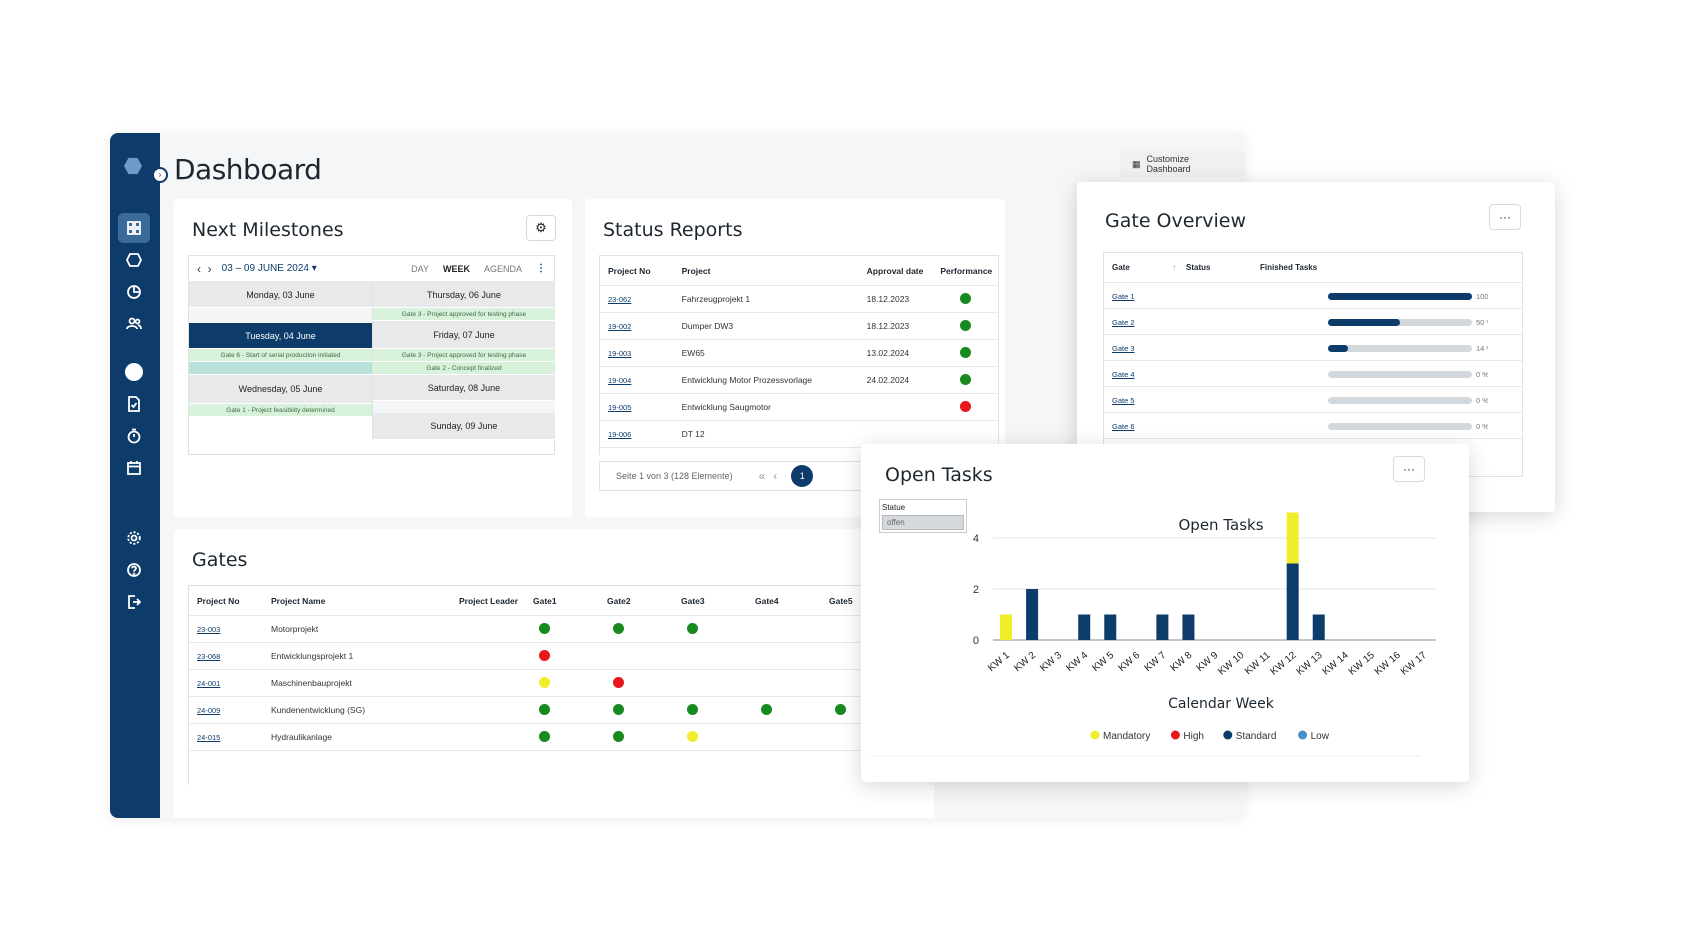  What do you see at coordinates (1123, 348) in the screenshot?
I see `gate-link: Gate 3` at bounding box center [1123, 348].